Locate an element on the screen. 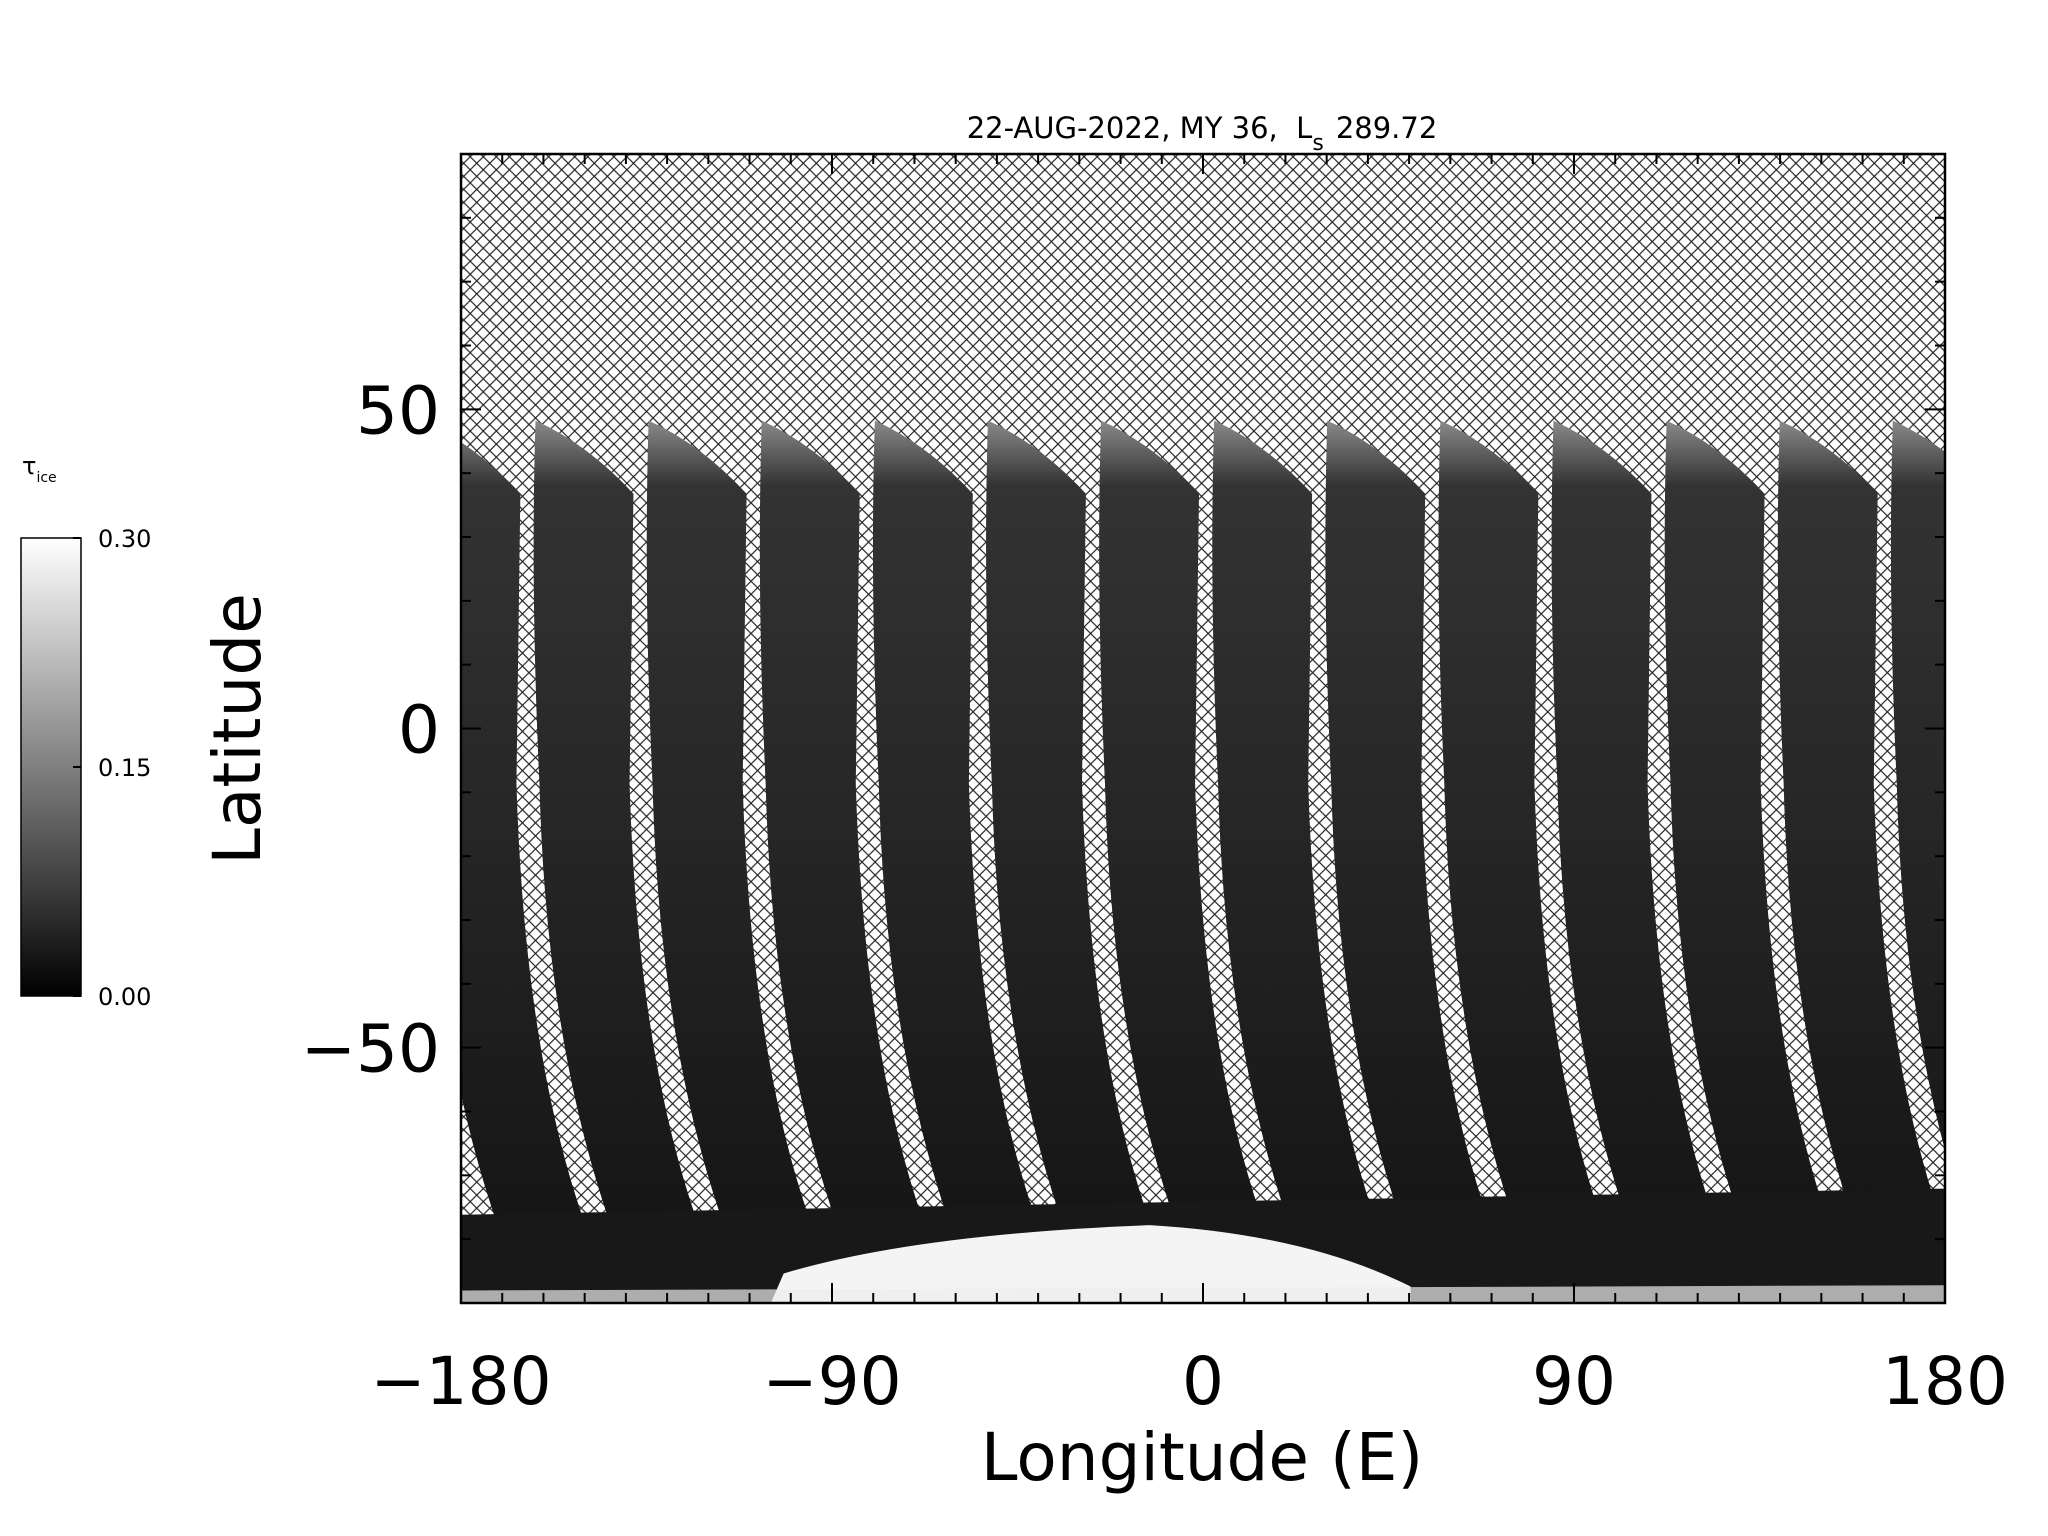 The image size is (2048, 1536). y-tick-label: −50 is located at coordinates (370, 1049).